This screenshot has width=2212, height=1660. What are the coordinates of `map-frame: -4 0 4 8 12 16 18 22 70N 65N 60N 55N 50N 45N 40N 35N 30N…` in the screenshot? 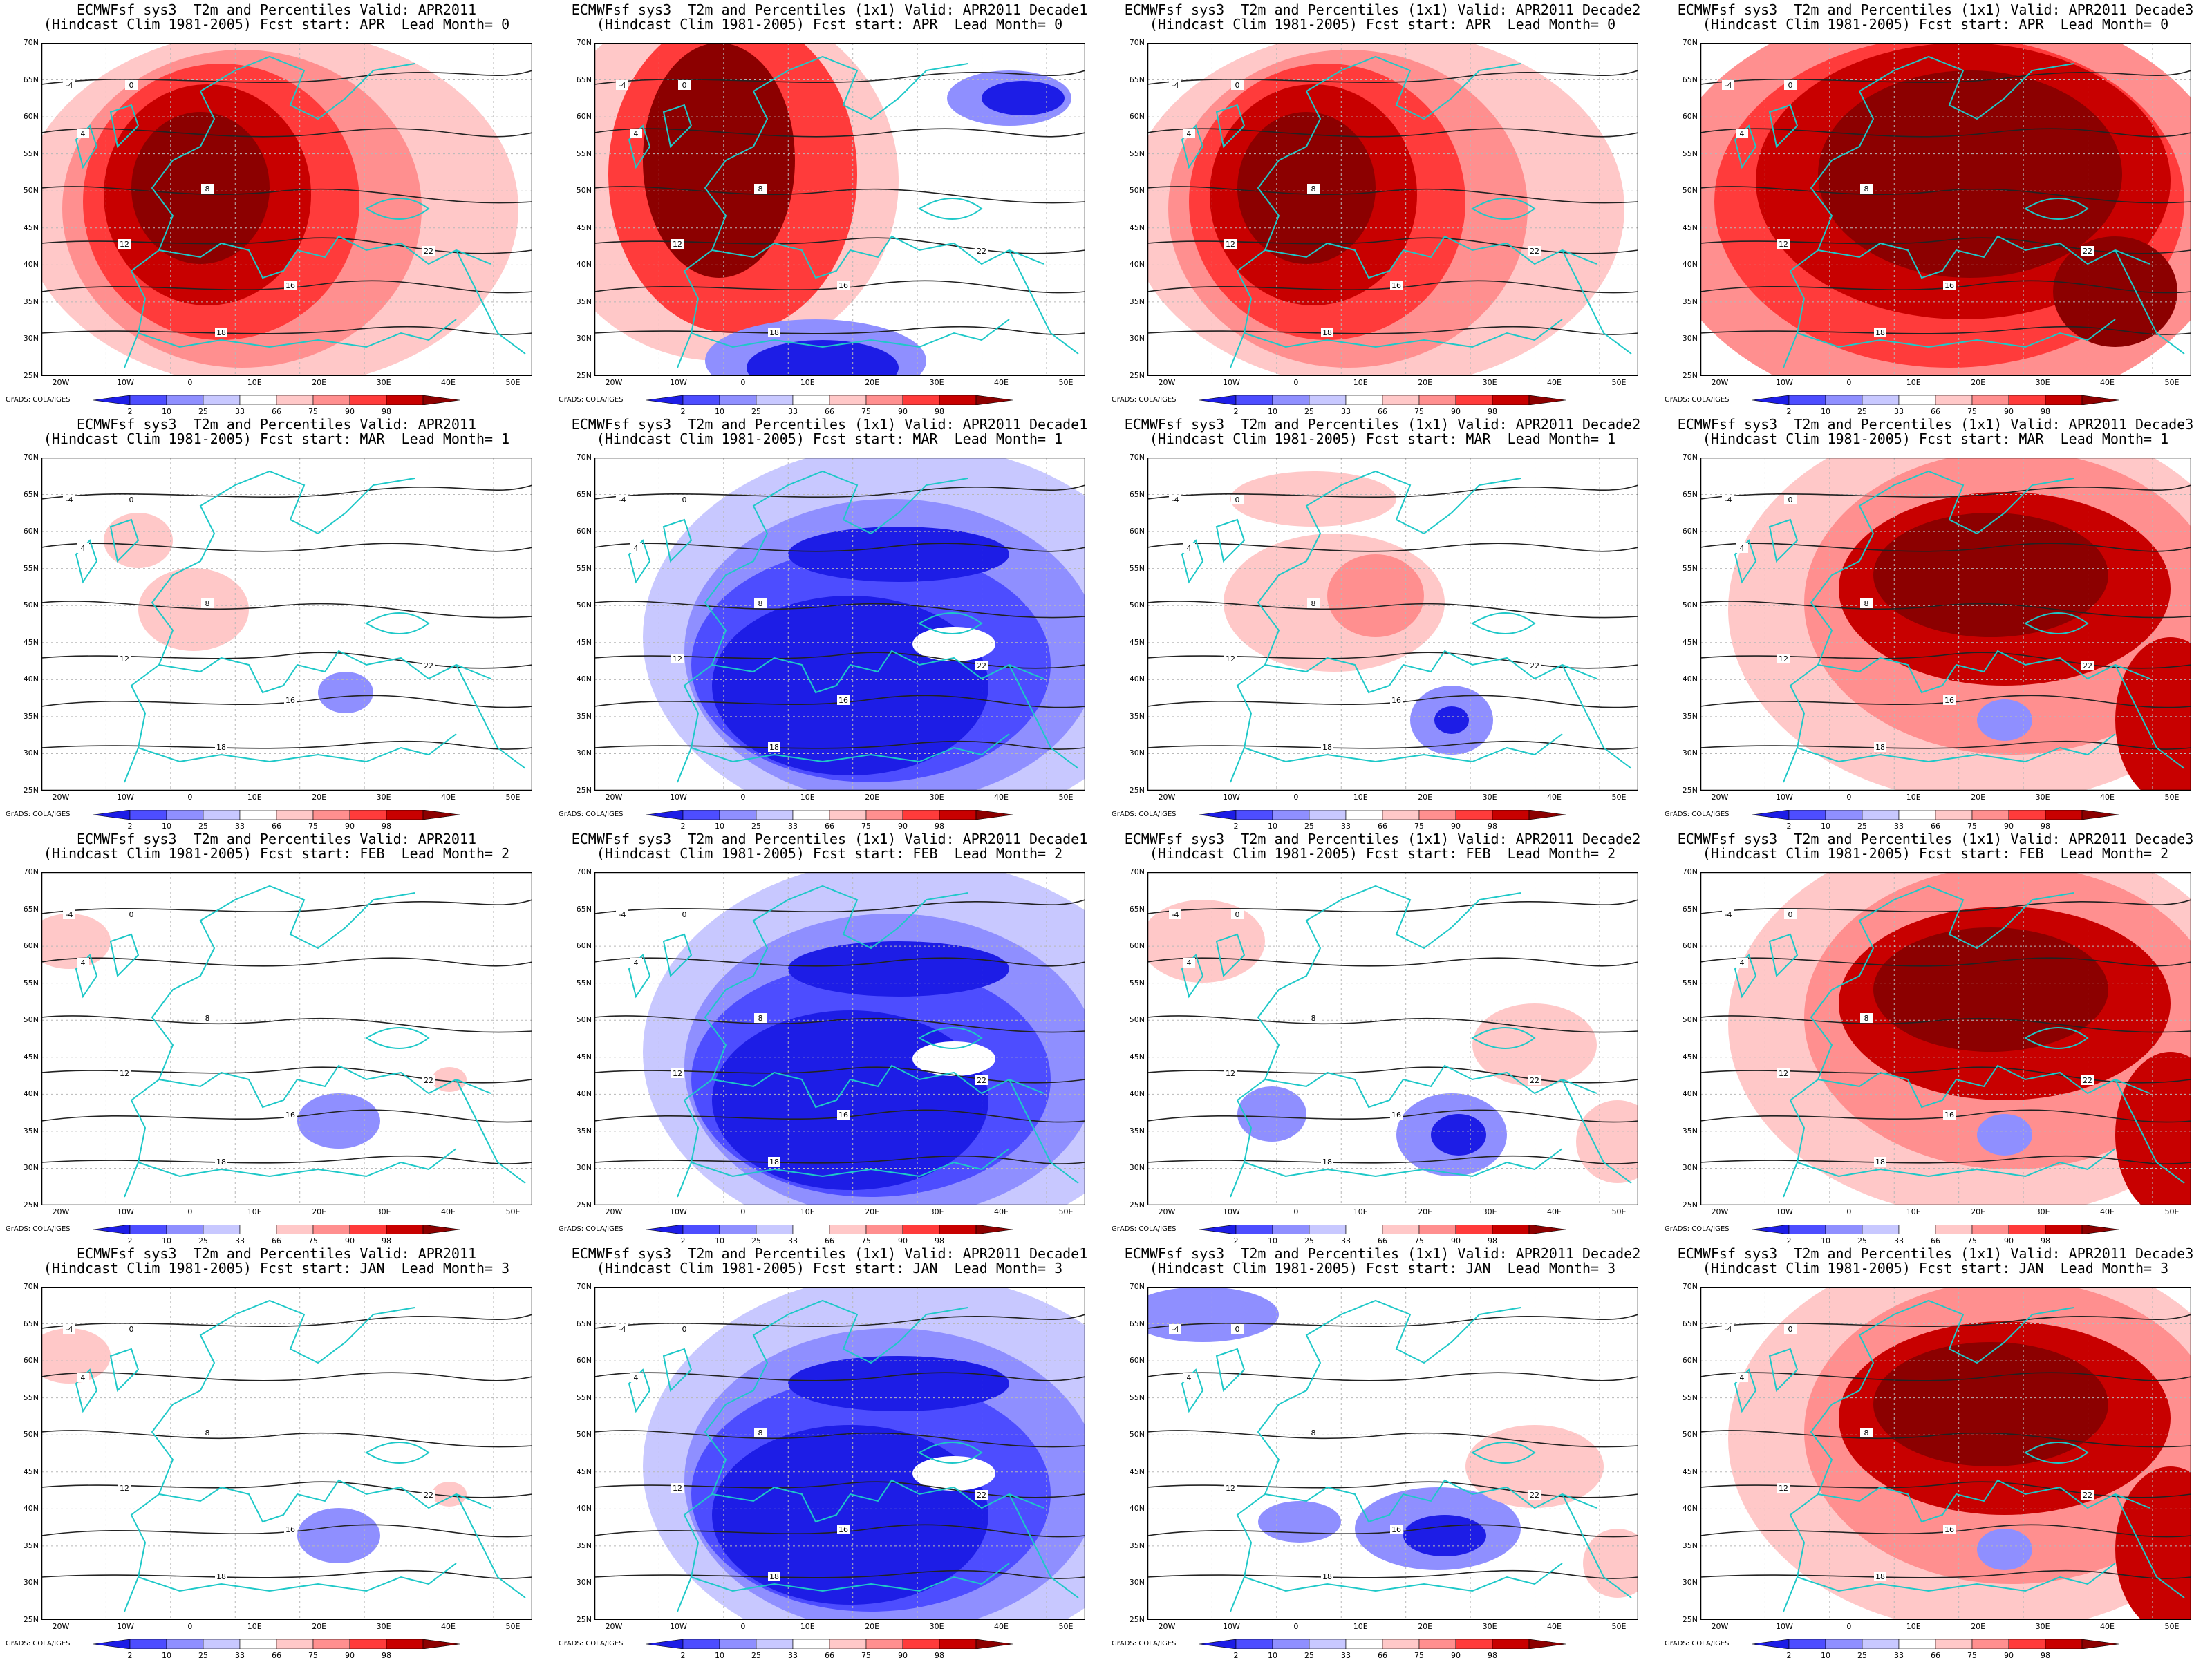 It's located at (278, 1457).